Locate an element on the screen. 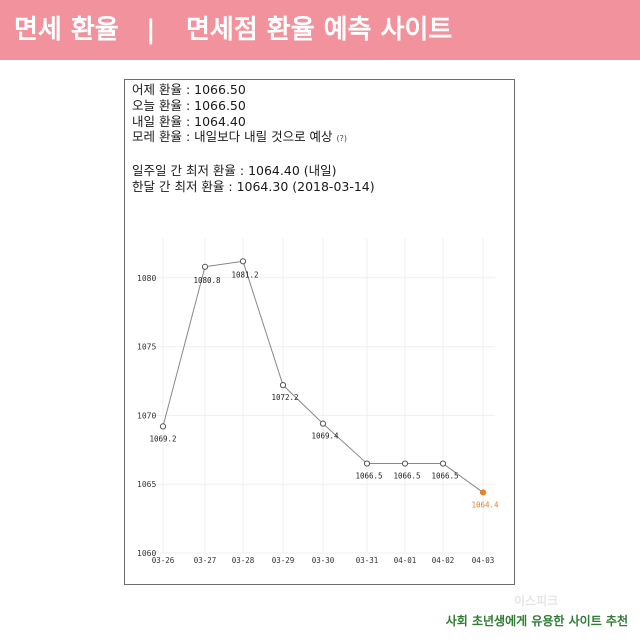  day-after-text: 모레 환율 : 내일보다 내릴 것으로 예상 is located at coordinates (232, 137).